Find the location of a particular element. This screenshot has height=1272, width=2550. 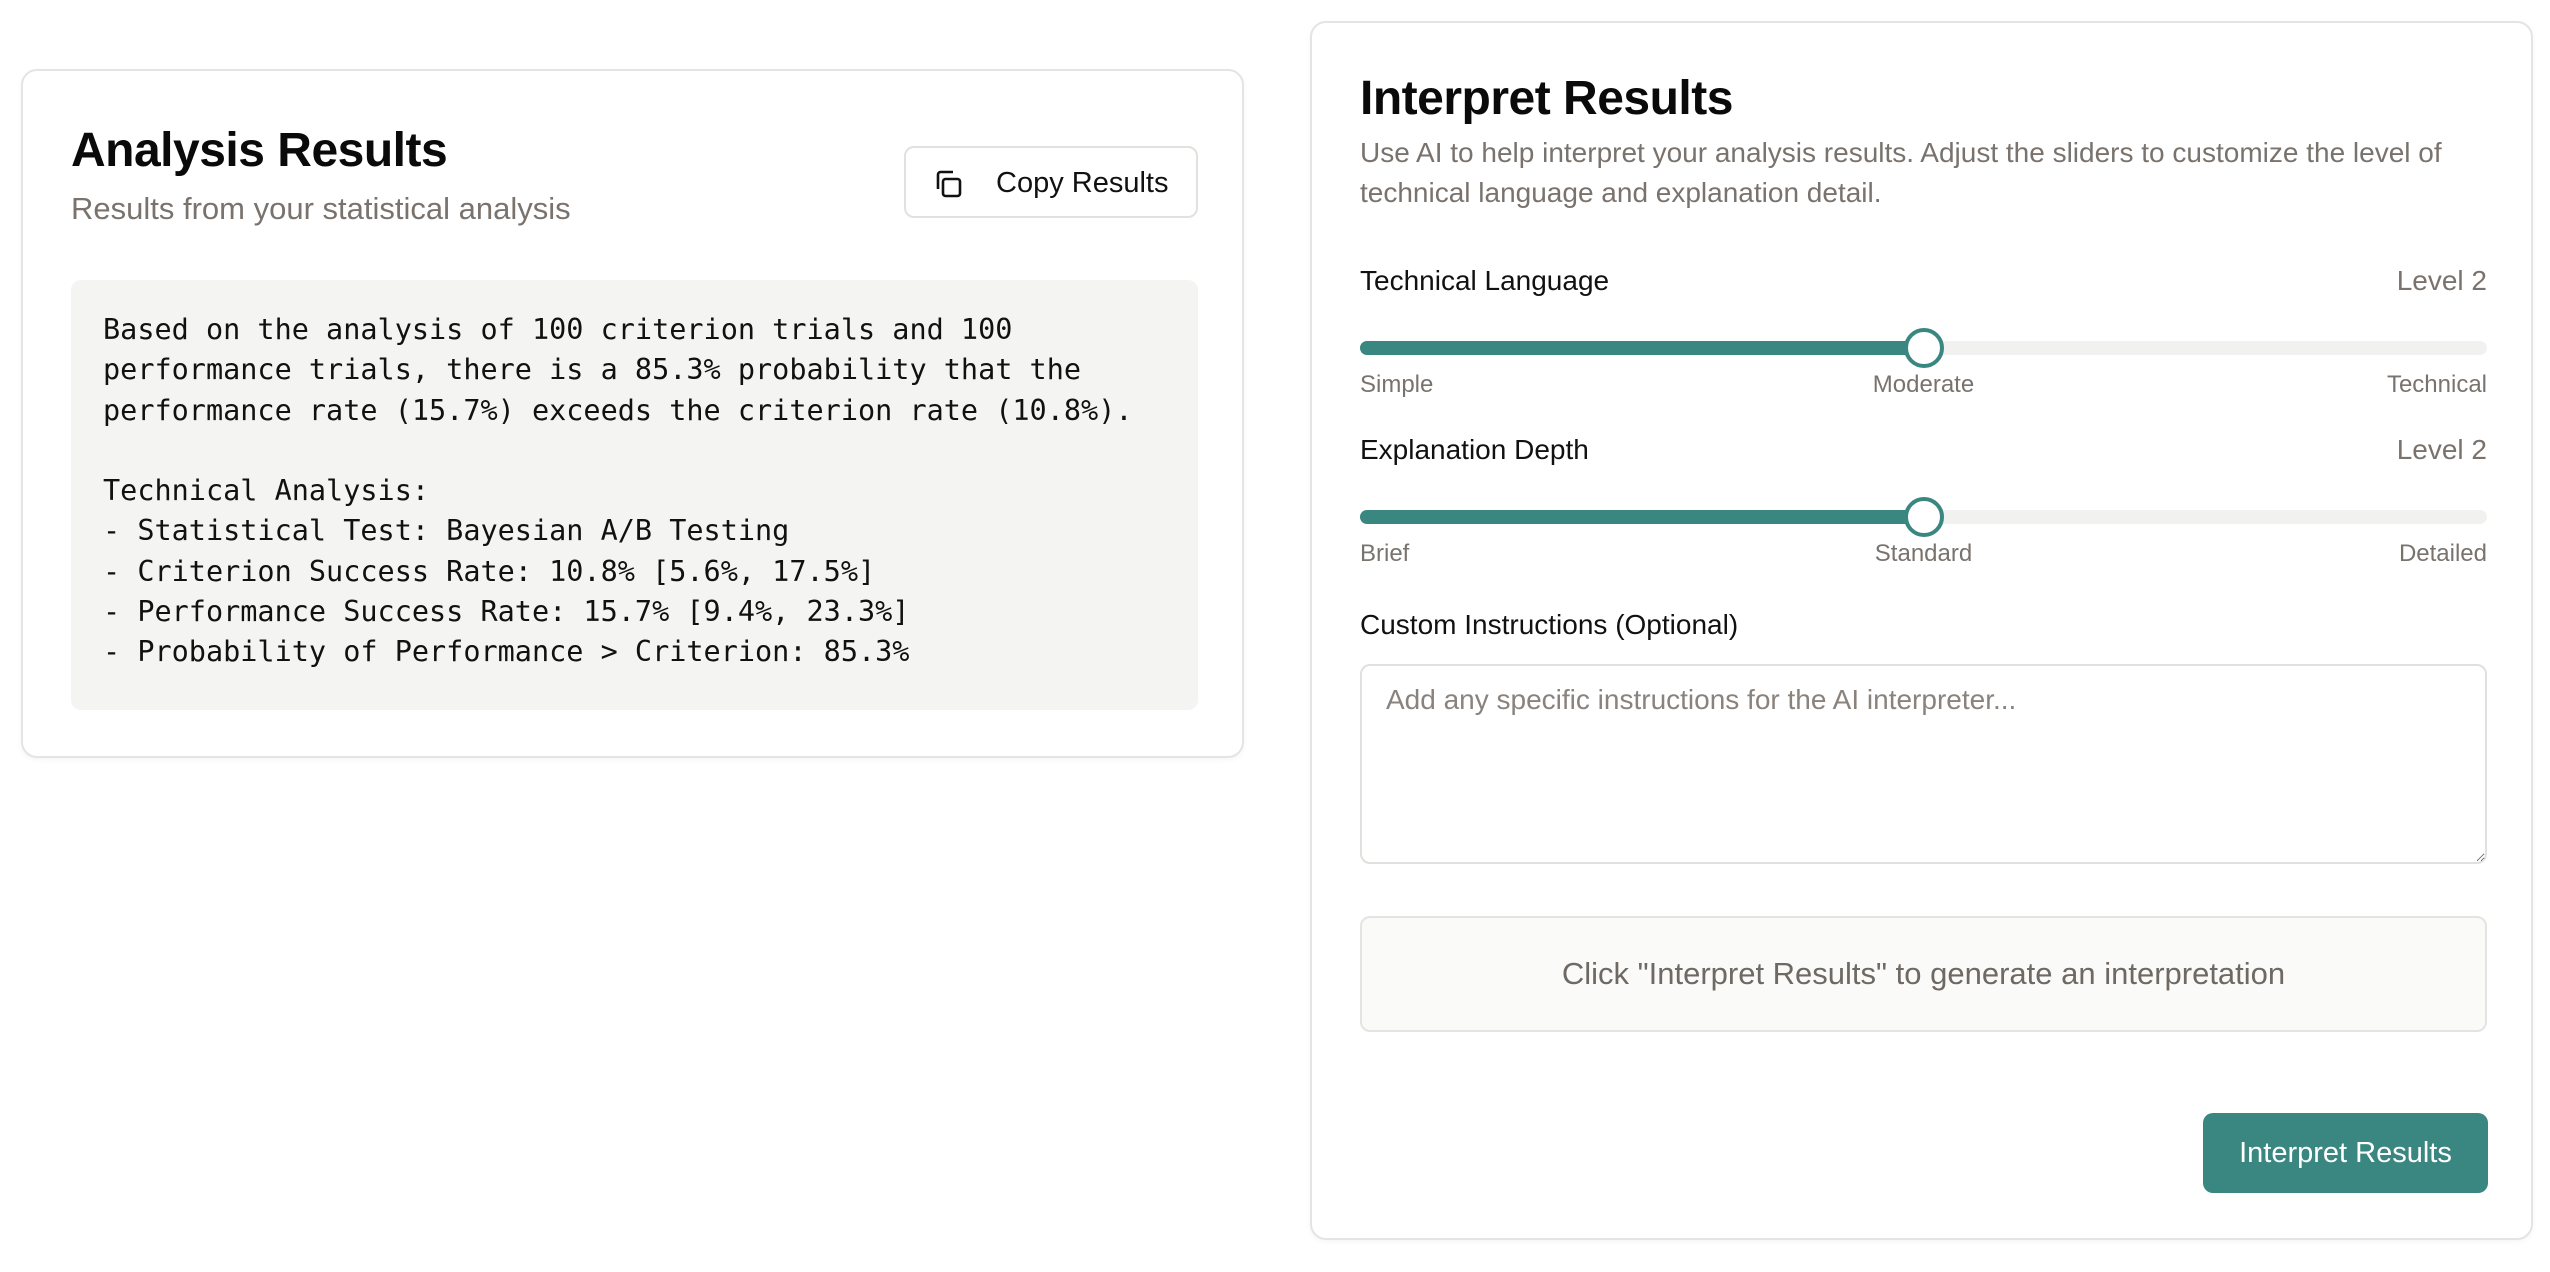

custom-instructions-input is located at coordinates (1923, 764).